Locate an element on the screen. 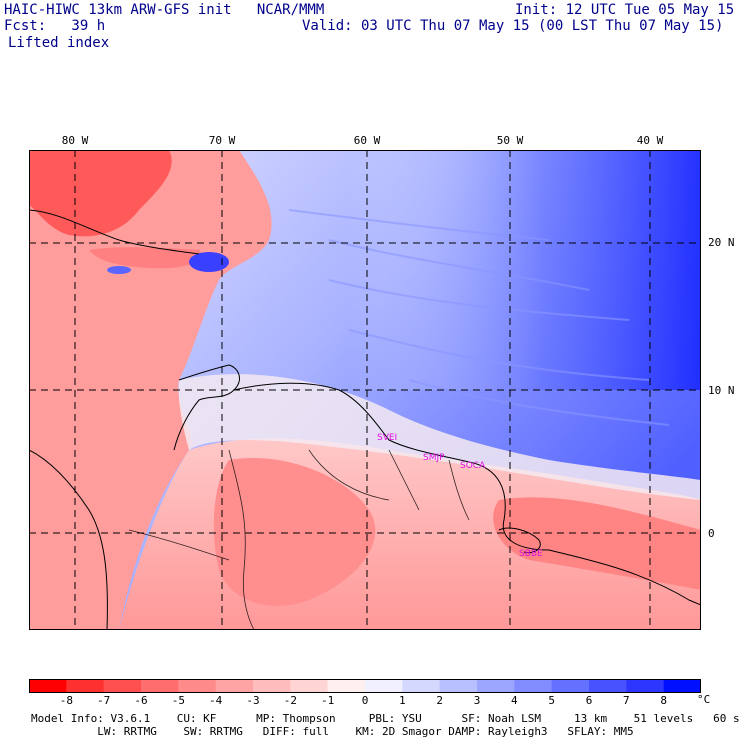 The image size is (740, 740). colorbar-tick-label: 7 is located at coordinates (626, 700).